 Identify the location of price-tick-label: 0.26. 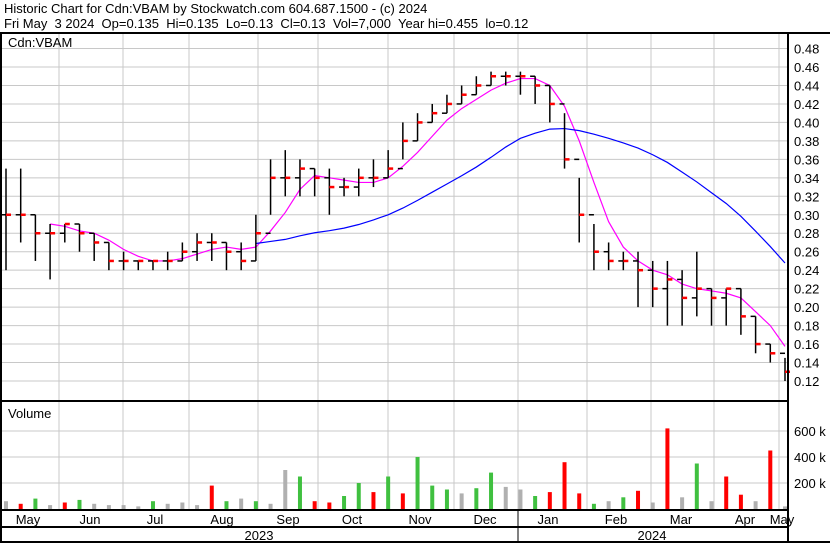
(806, 252).